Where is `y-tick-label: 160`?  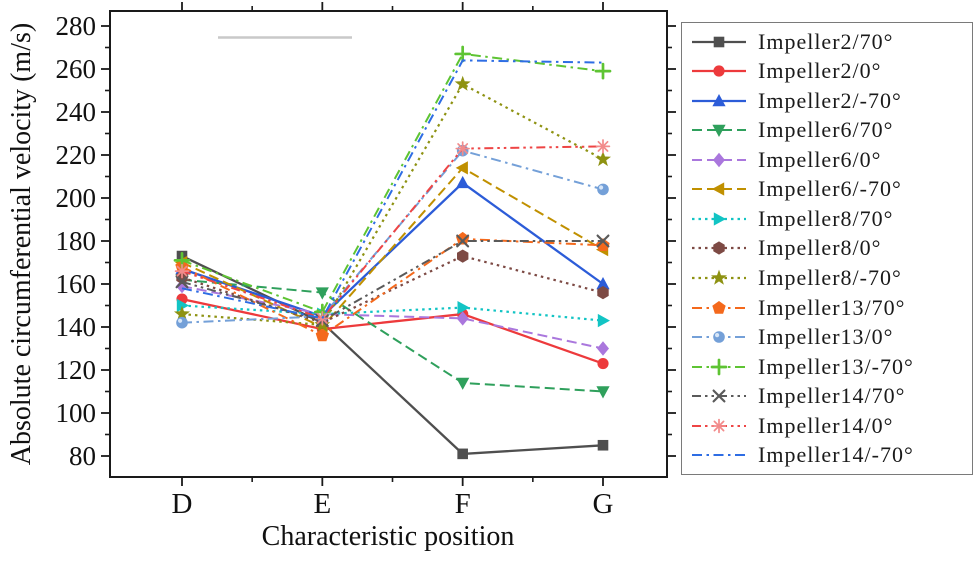 y-tick-label: 160 is located at coordinates (76, 284).